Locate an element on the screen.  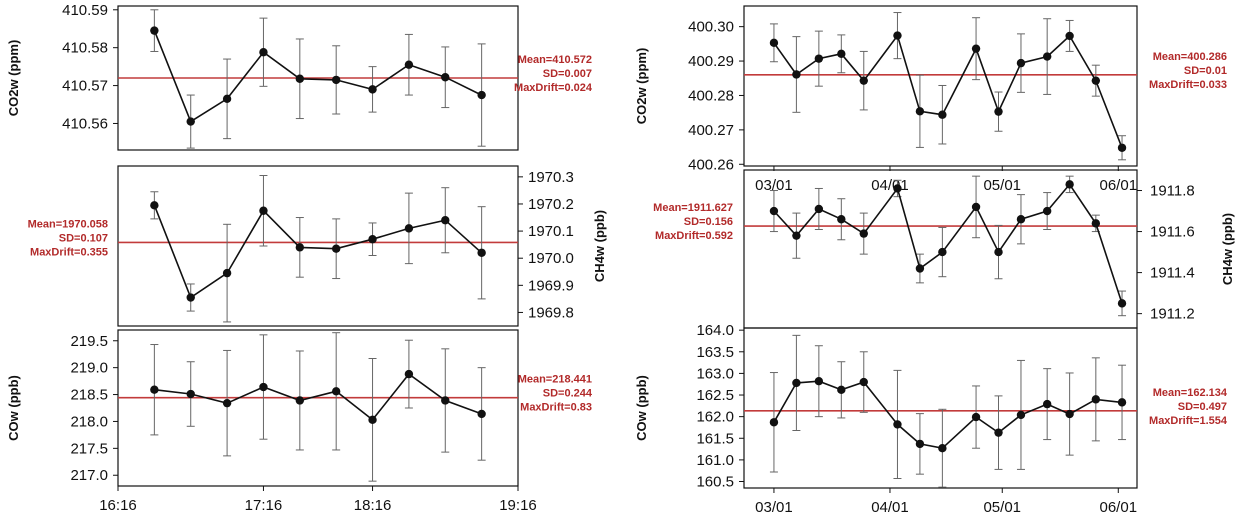
stat-label: MaxDrift=0.592 is located at coordinates (694, 236).